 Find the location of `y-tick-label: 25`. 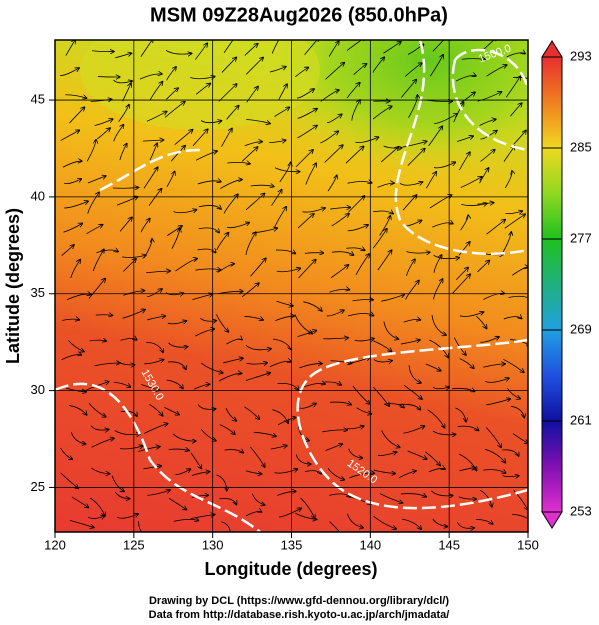

y-tick-label: 25 is located at coordinates (38, 486).